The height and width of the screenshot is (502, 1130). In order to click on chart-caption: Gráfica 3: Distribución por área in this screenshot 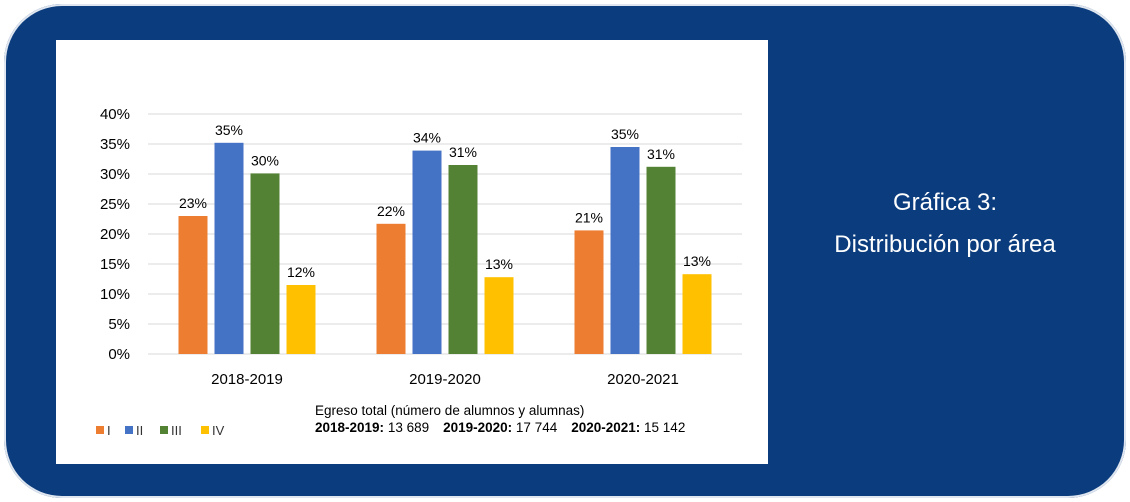, I will do `click(945, 224)`.